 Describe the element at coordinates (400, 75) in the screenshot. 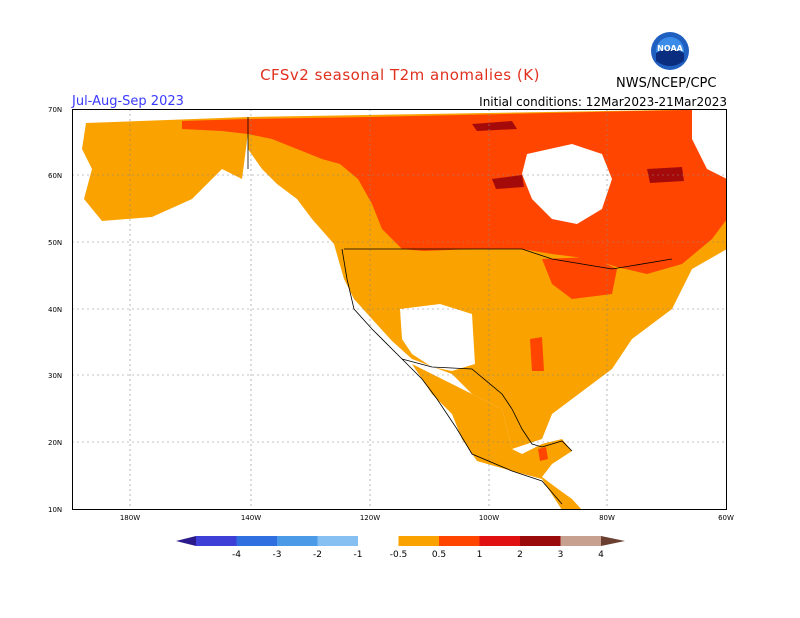

I see `chart-title: CFSv2 seasonal T2m anomalies (K)` at that location.